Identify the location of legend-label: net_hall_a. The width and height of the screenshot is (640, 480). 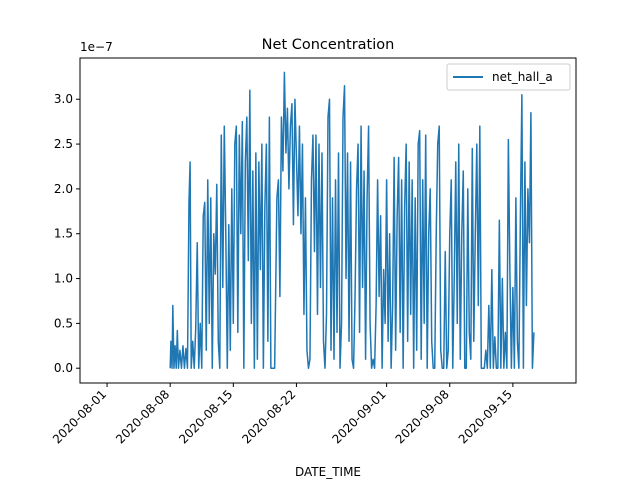
(522, 77).